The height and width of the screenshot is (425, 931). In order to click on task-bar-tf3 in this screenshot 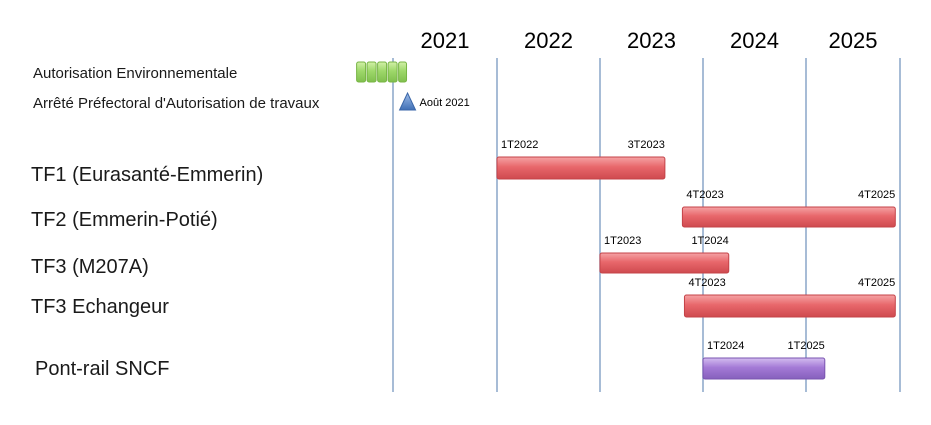, I will do `click(664, 263)`.